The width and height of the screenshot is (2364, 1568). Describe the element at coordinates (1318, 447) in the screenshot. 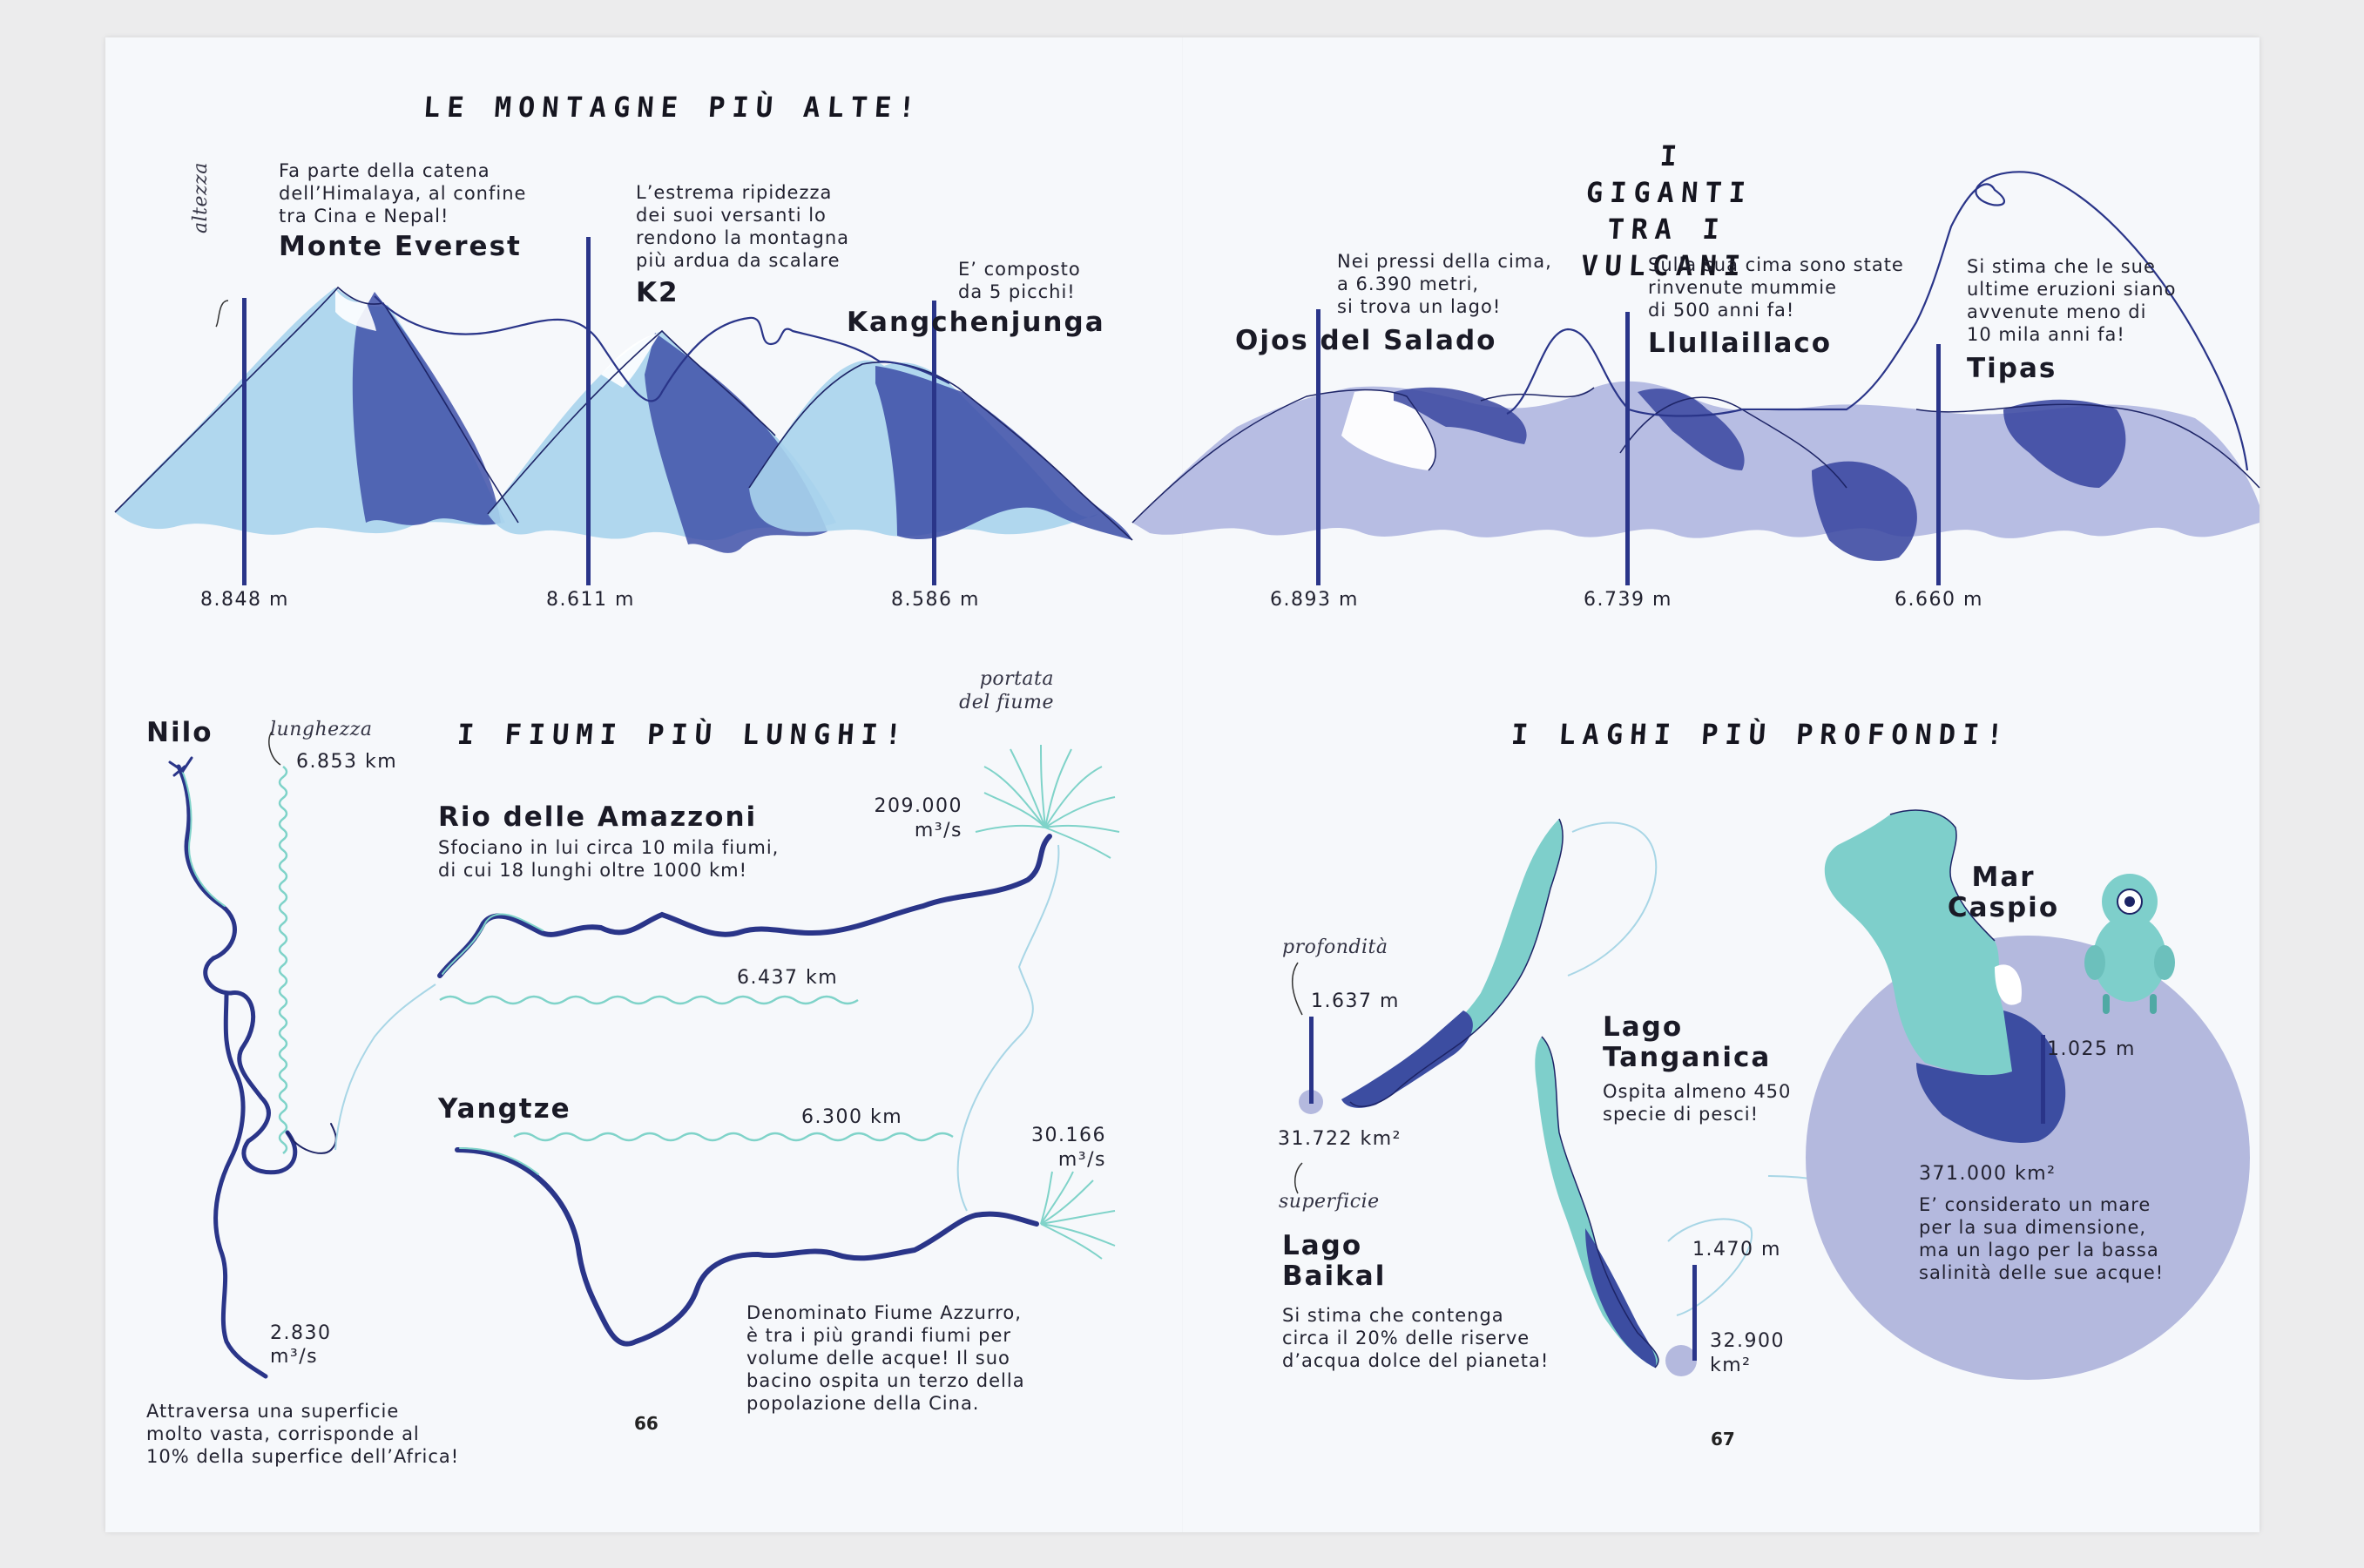

I see `ojos-bar` at that location.